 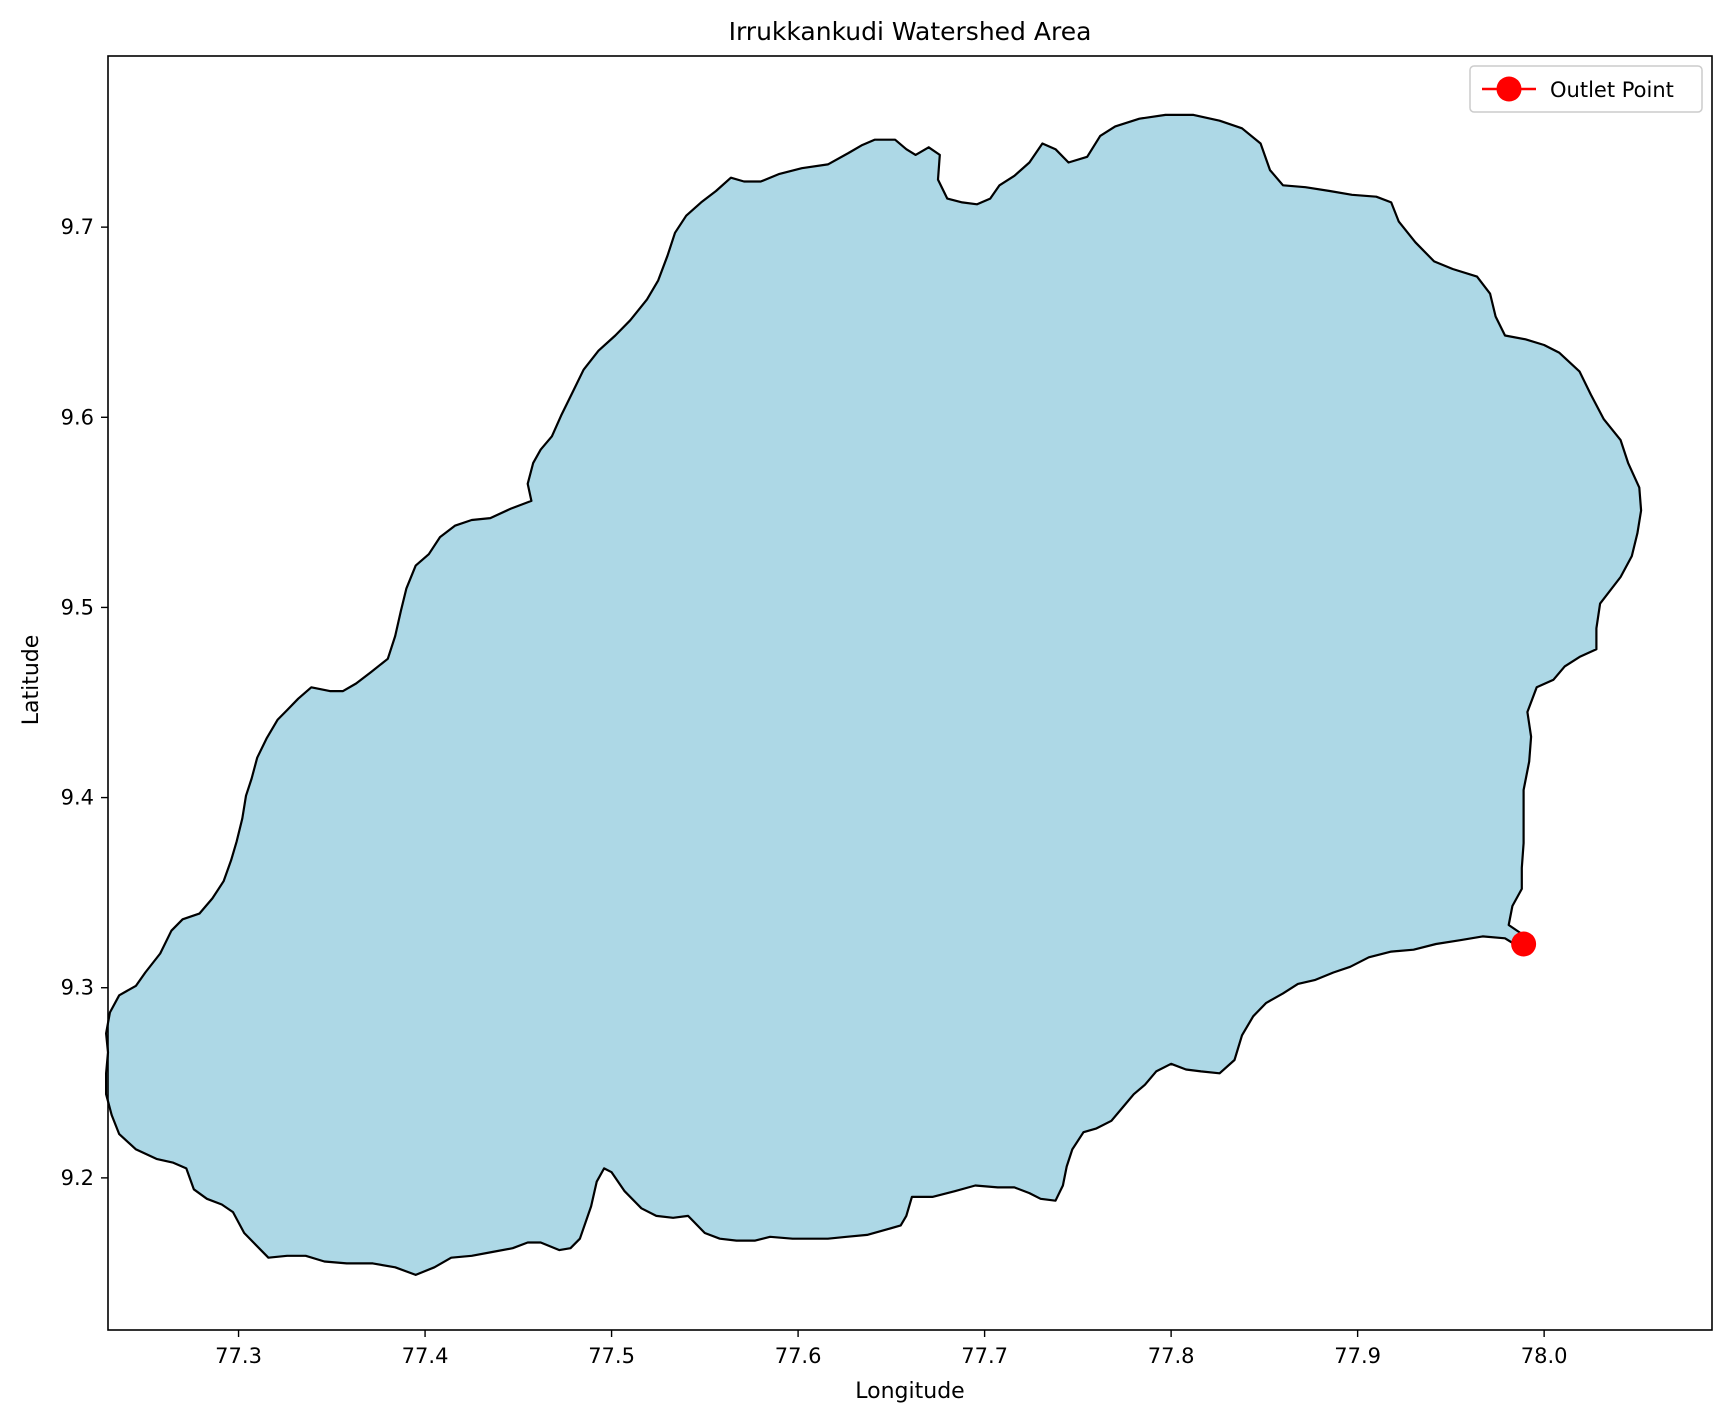 What do you see at coordinates (425, 1356) in the screenshot?
I see `x-tick-label: 77.4` at bounding box center [425, 1356].